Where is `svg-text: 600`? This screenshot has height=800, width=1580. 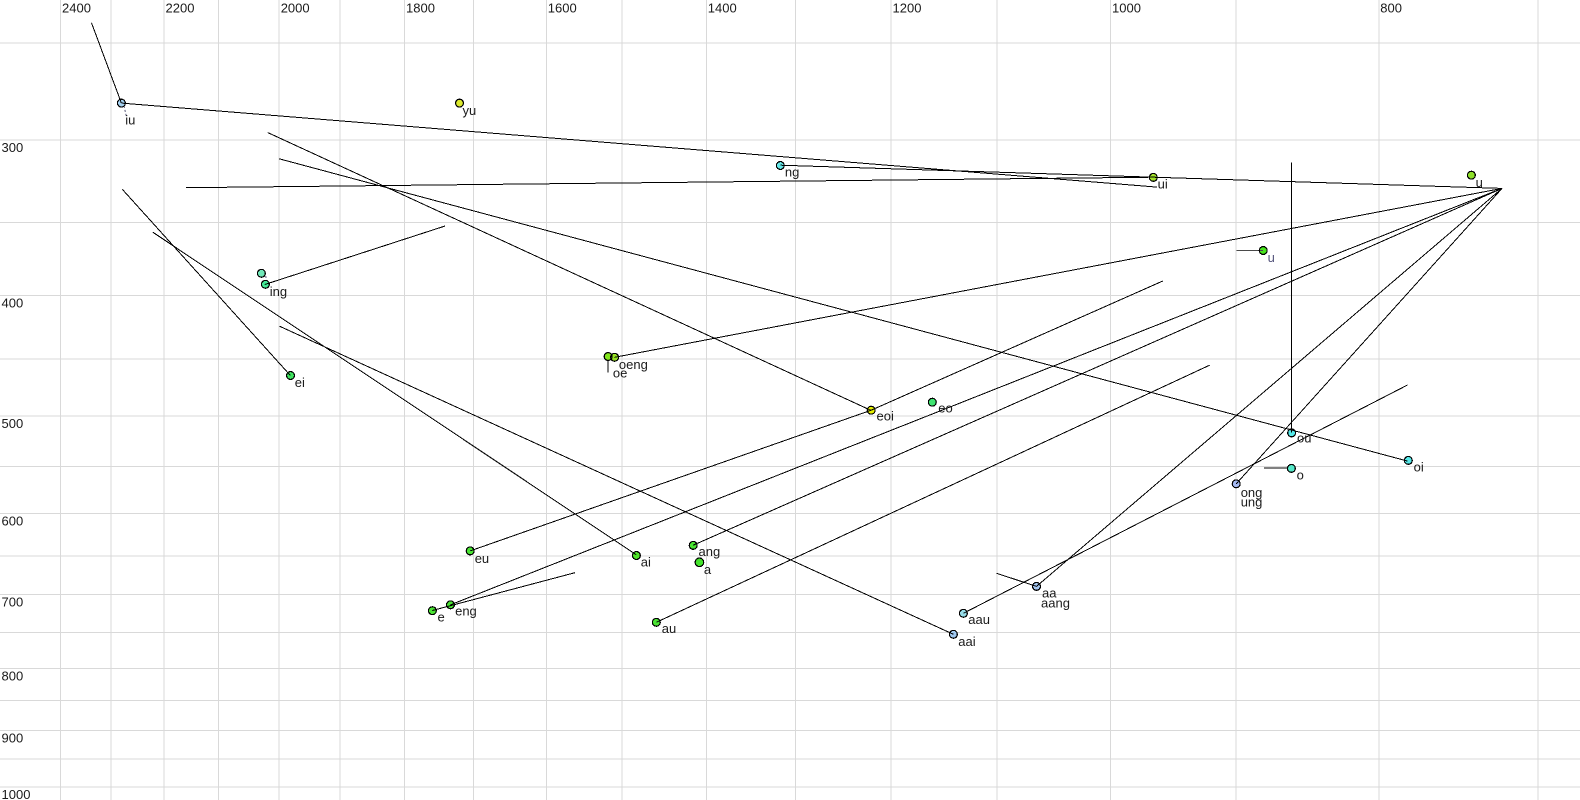 svg-text: 600 is located at coordinates (13, 521).